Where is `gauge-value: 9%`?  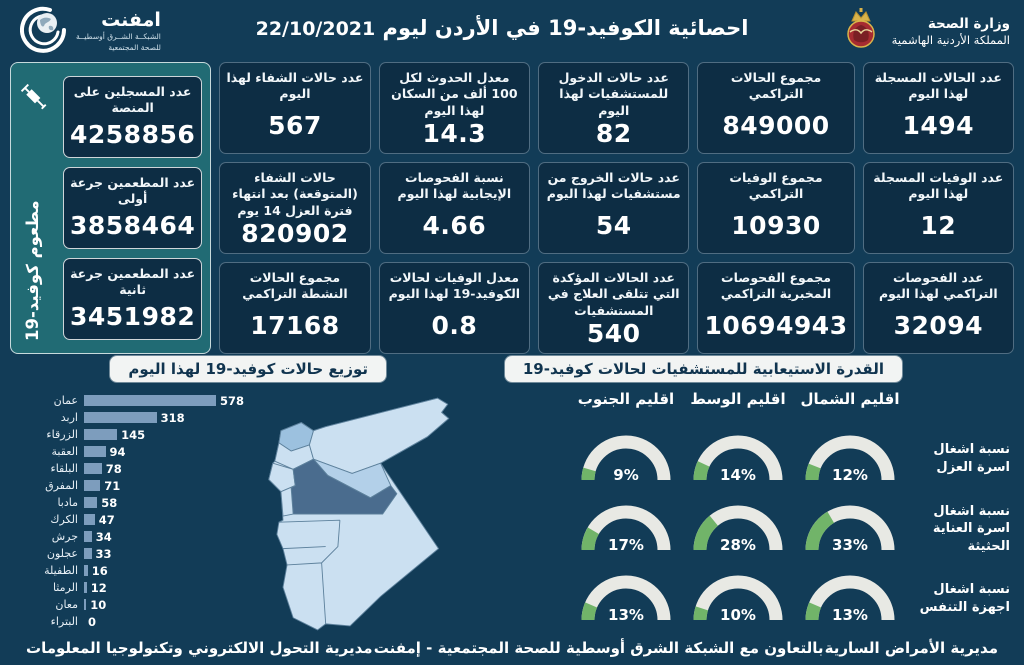 gauge-value: 9% is located at coordinates (625, 475).